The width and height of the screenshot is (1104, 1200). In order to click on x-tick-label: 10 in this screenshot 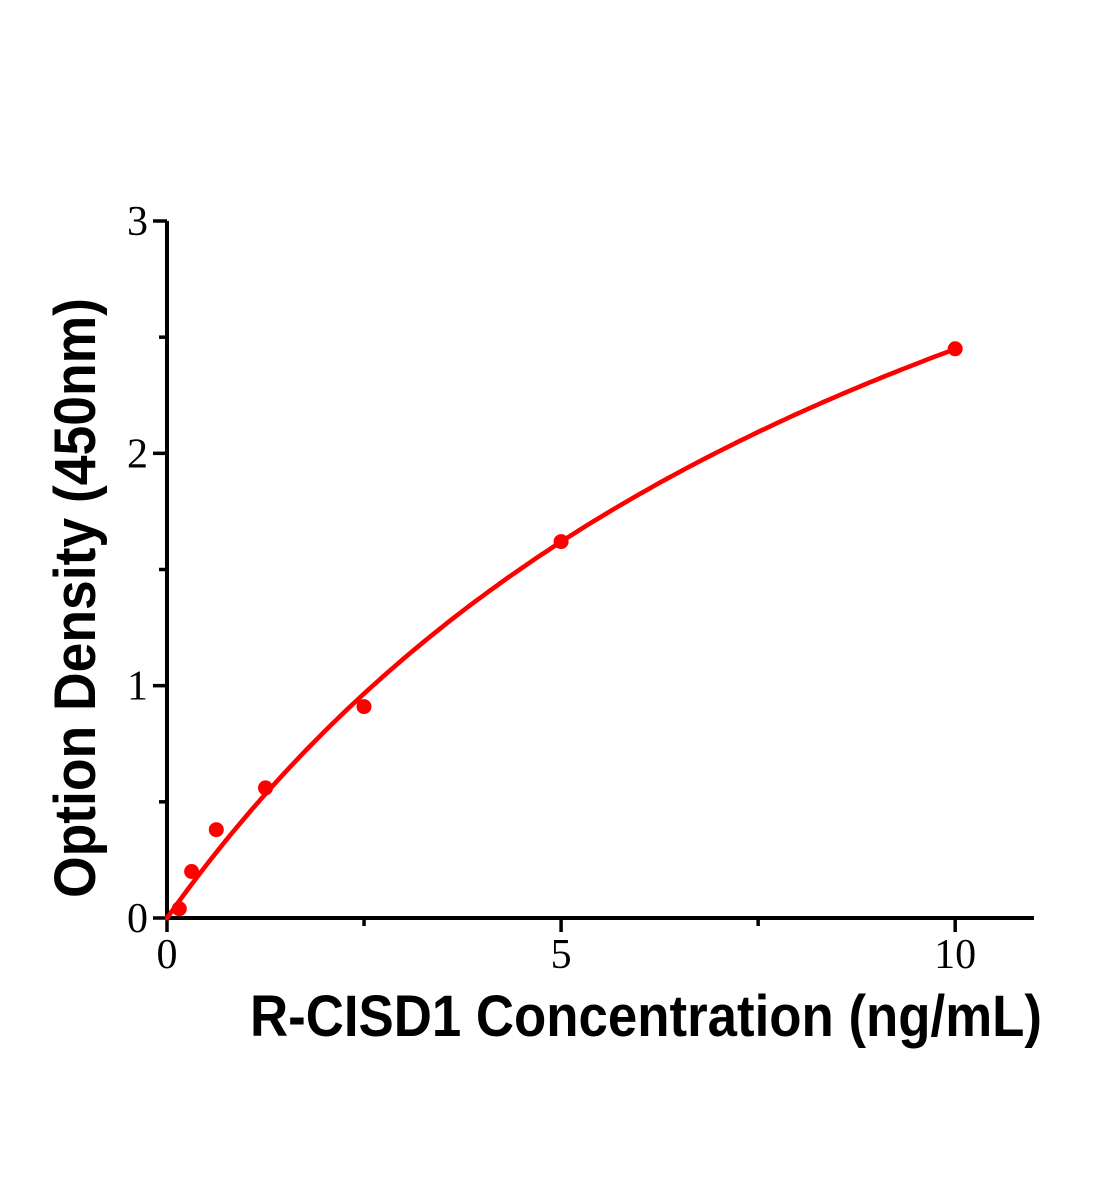, I will do `click(955, 955)`.